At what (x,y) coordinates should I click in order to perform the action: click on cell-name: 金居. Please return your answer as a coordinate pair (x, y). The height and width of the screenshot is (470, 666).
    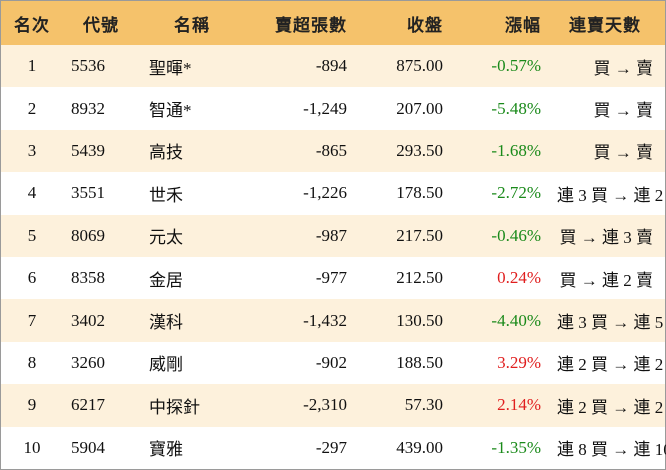
    Looking at the image, I should click on (166, 280).